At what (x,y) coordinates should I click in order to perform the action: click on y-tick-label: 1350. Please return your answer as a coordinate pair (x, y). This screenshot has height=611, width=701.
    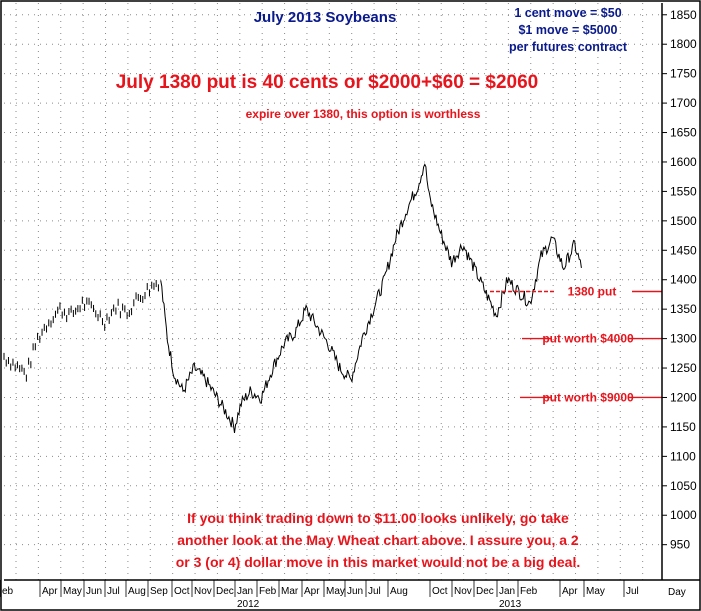
    Looking at the image, I should click on (683, 309).